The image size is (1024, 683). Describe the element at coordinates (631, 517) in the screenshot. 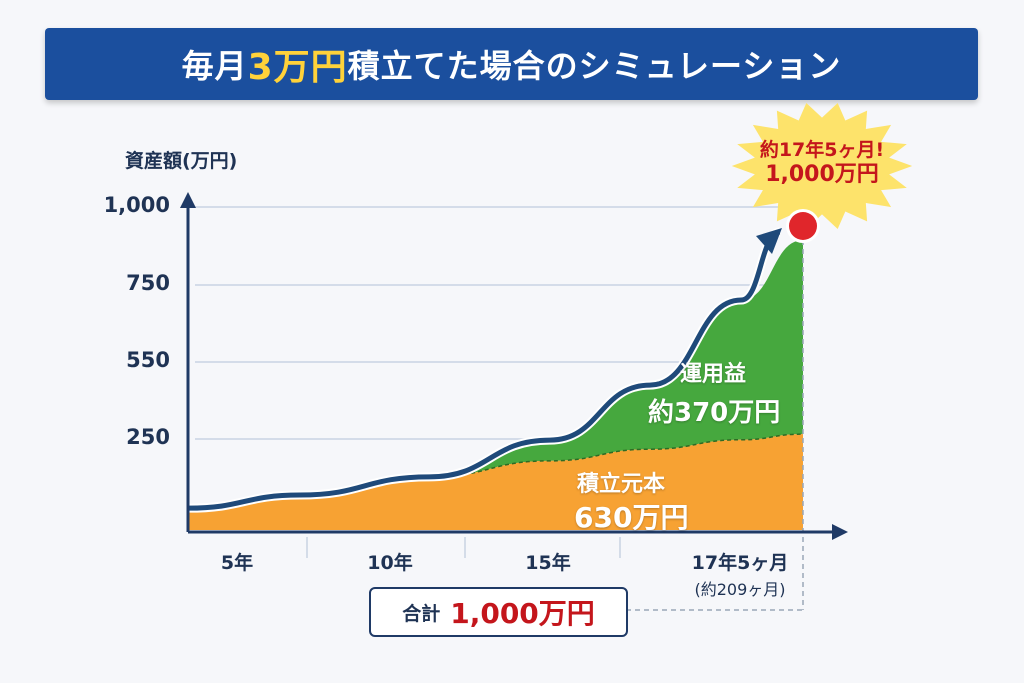

I see `principal-value: 630万円` at that location.